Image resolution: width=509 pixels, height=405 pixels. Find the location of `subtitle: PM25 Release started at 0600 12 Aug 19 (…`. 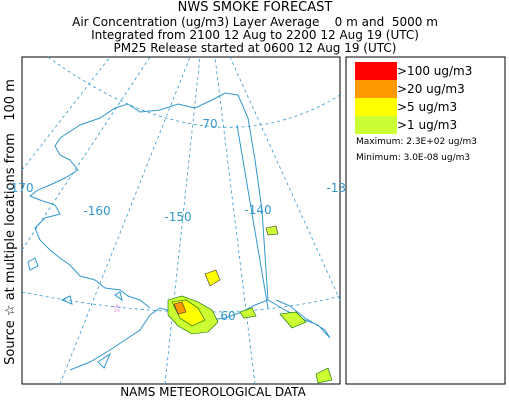

subtitle: PM25 Release started at 0600 12 Aug 19 (… is located at coordinates (255, 48).